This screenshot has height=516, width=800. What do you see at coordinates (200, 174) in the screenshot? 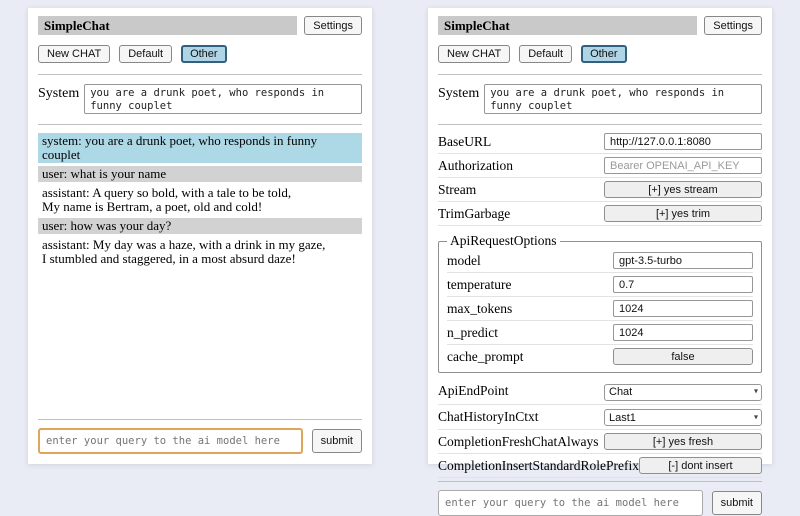
I see `message-user: user: what is your name` at bounding box center [200, 174].